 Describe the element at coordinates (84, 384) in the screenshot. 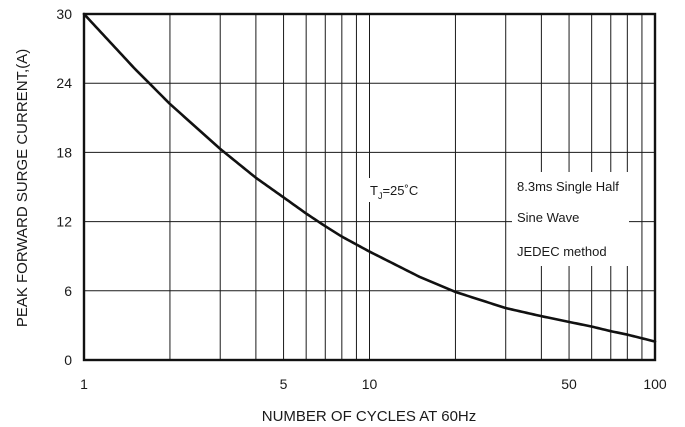

I see `x-tick-label: 1` at that location.